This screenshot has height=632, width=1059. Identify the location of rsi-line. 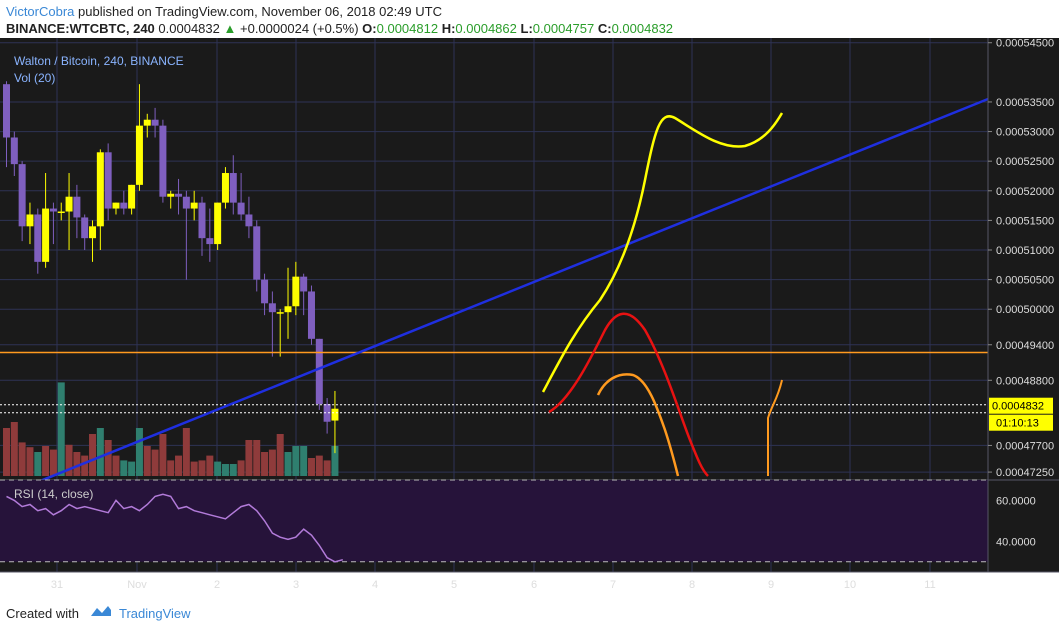
(174, 528).